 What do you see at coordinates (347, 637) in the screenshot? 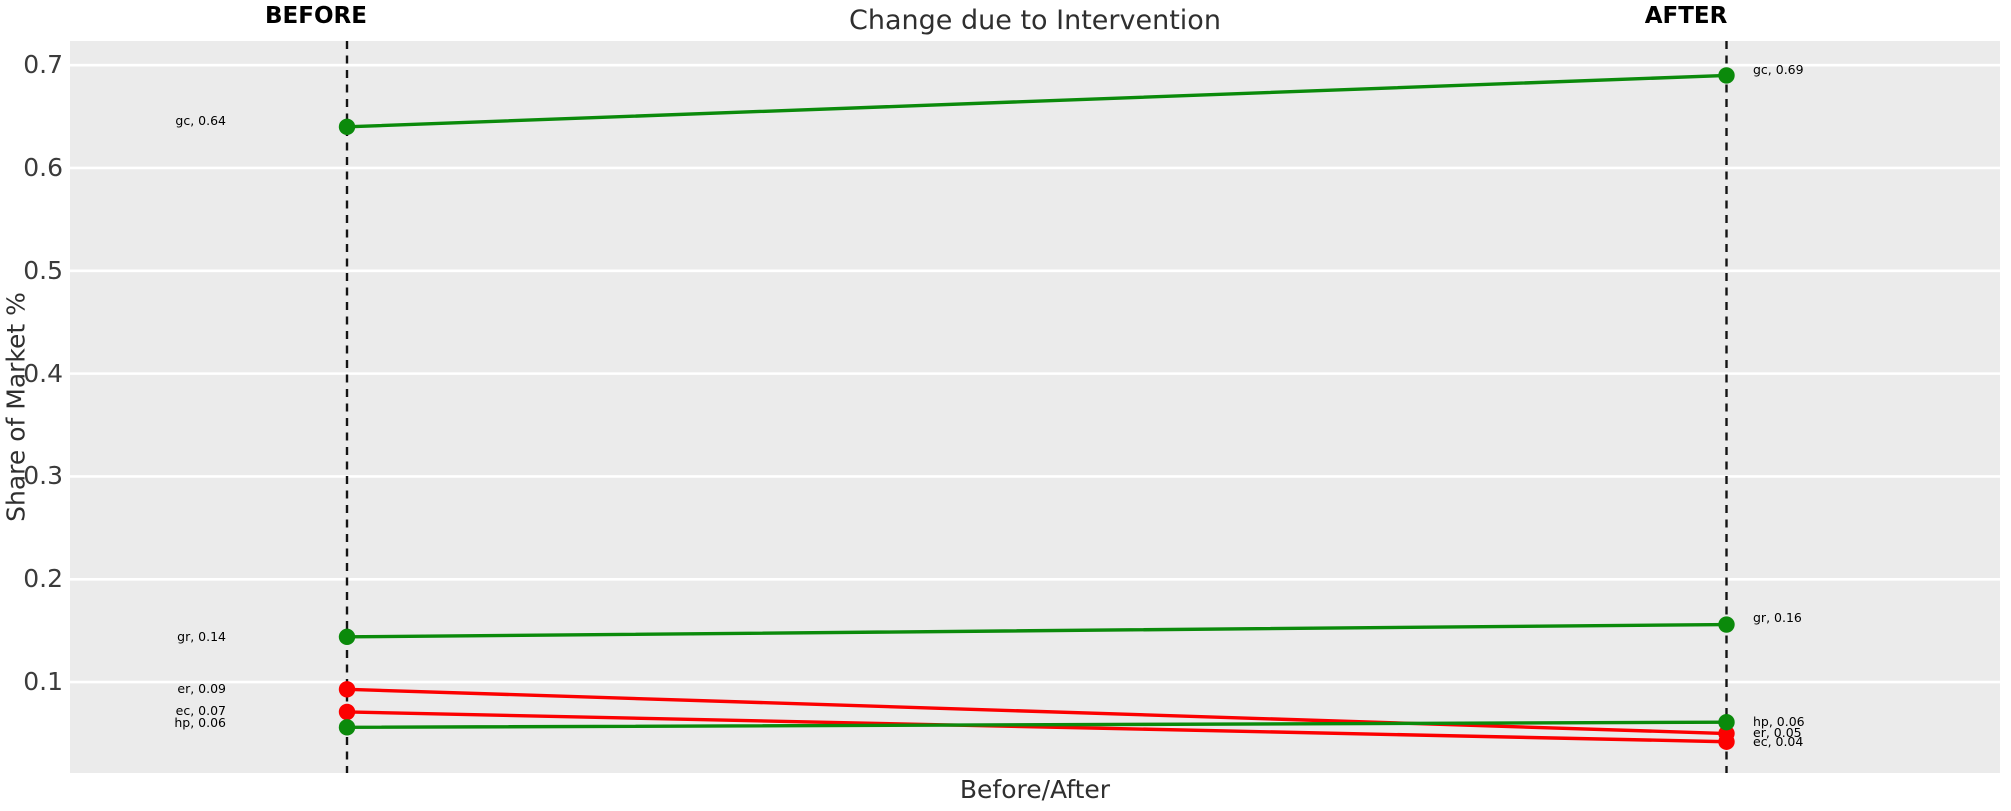
I see `point-gr-before` at bounding box center [347, 637].